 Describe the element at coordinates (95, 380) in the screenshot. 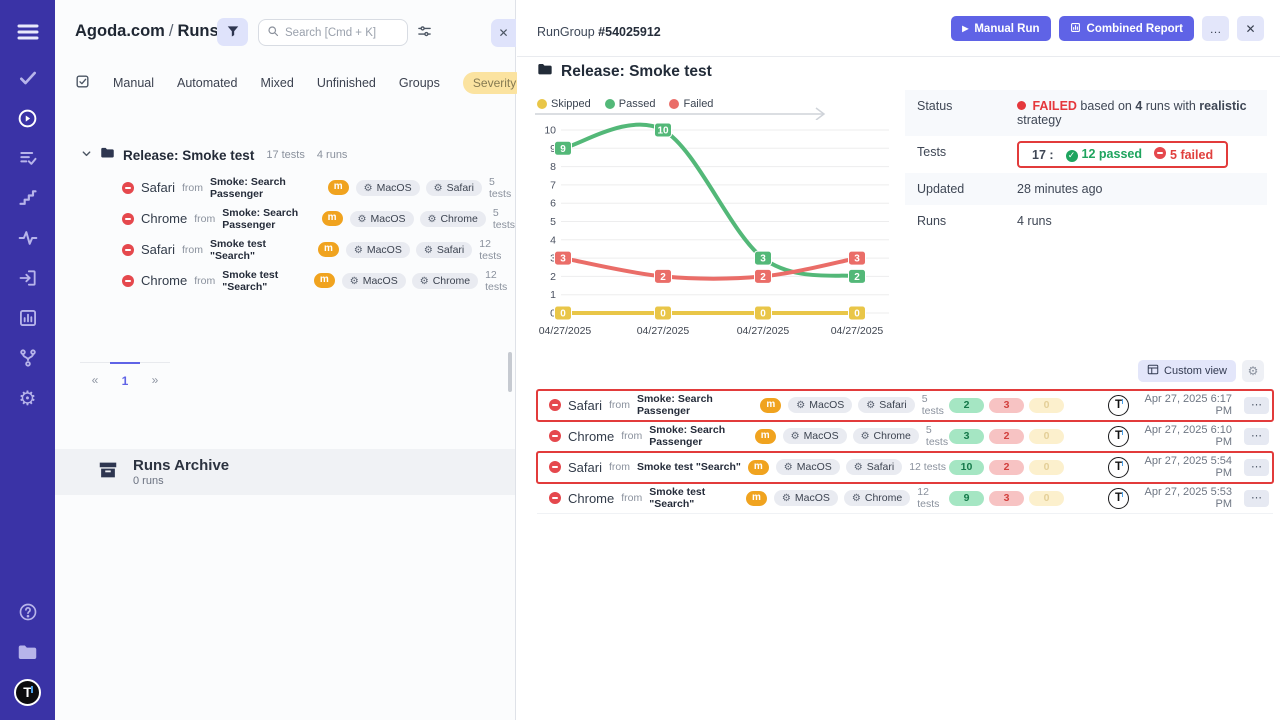

I see `pagination-prev: «` at that location.